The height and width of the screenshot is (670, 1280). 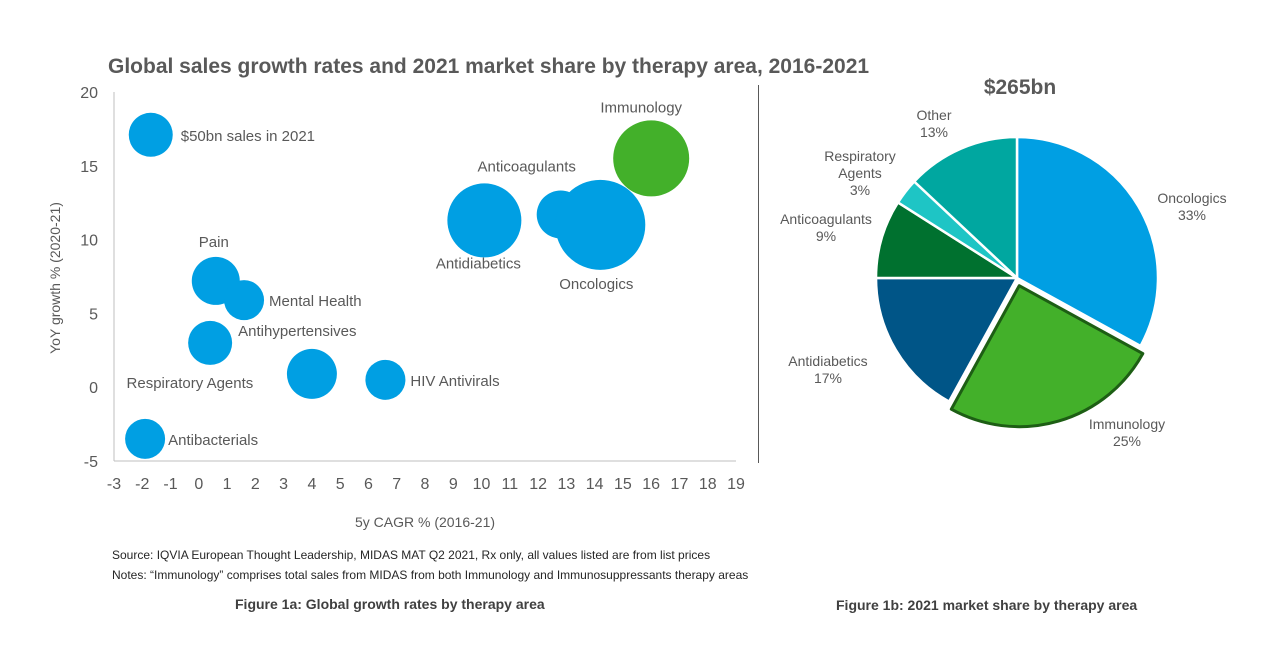 What do you see at coordinates (244, 300) in the screenshot?
I see `bubble-mental-health` at bounding box center [244, 300].